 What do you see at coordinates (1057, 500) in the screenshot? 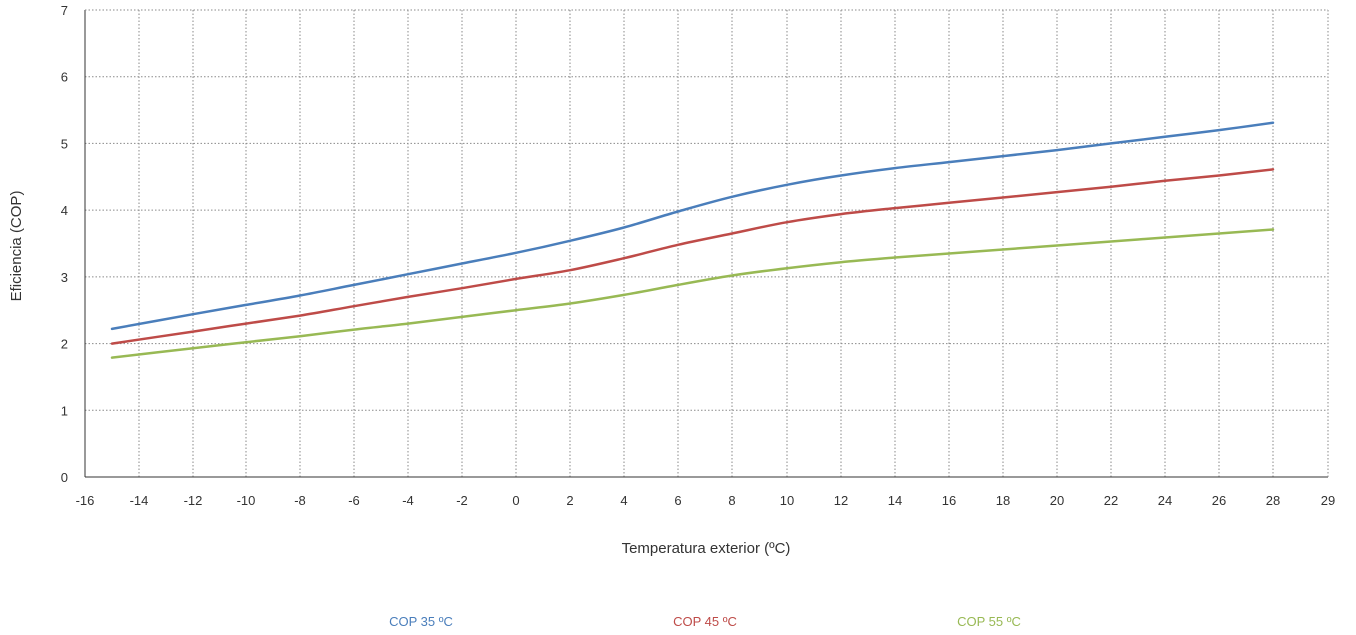
I see `x-tick-label: 20` at bounding box center [1057, 500].